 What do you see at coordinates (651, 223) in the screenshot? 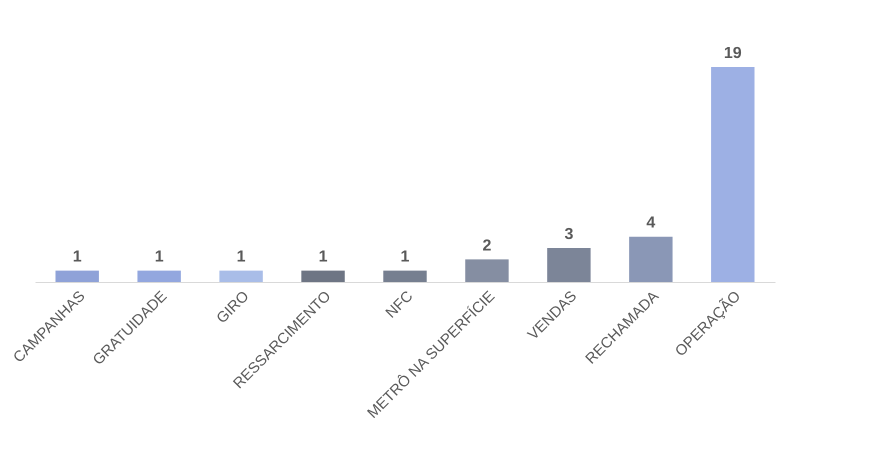
I see `data-label: 4` at bounding box center [651, 223].